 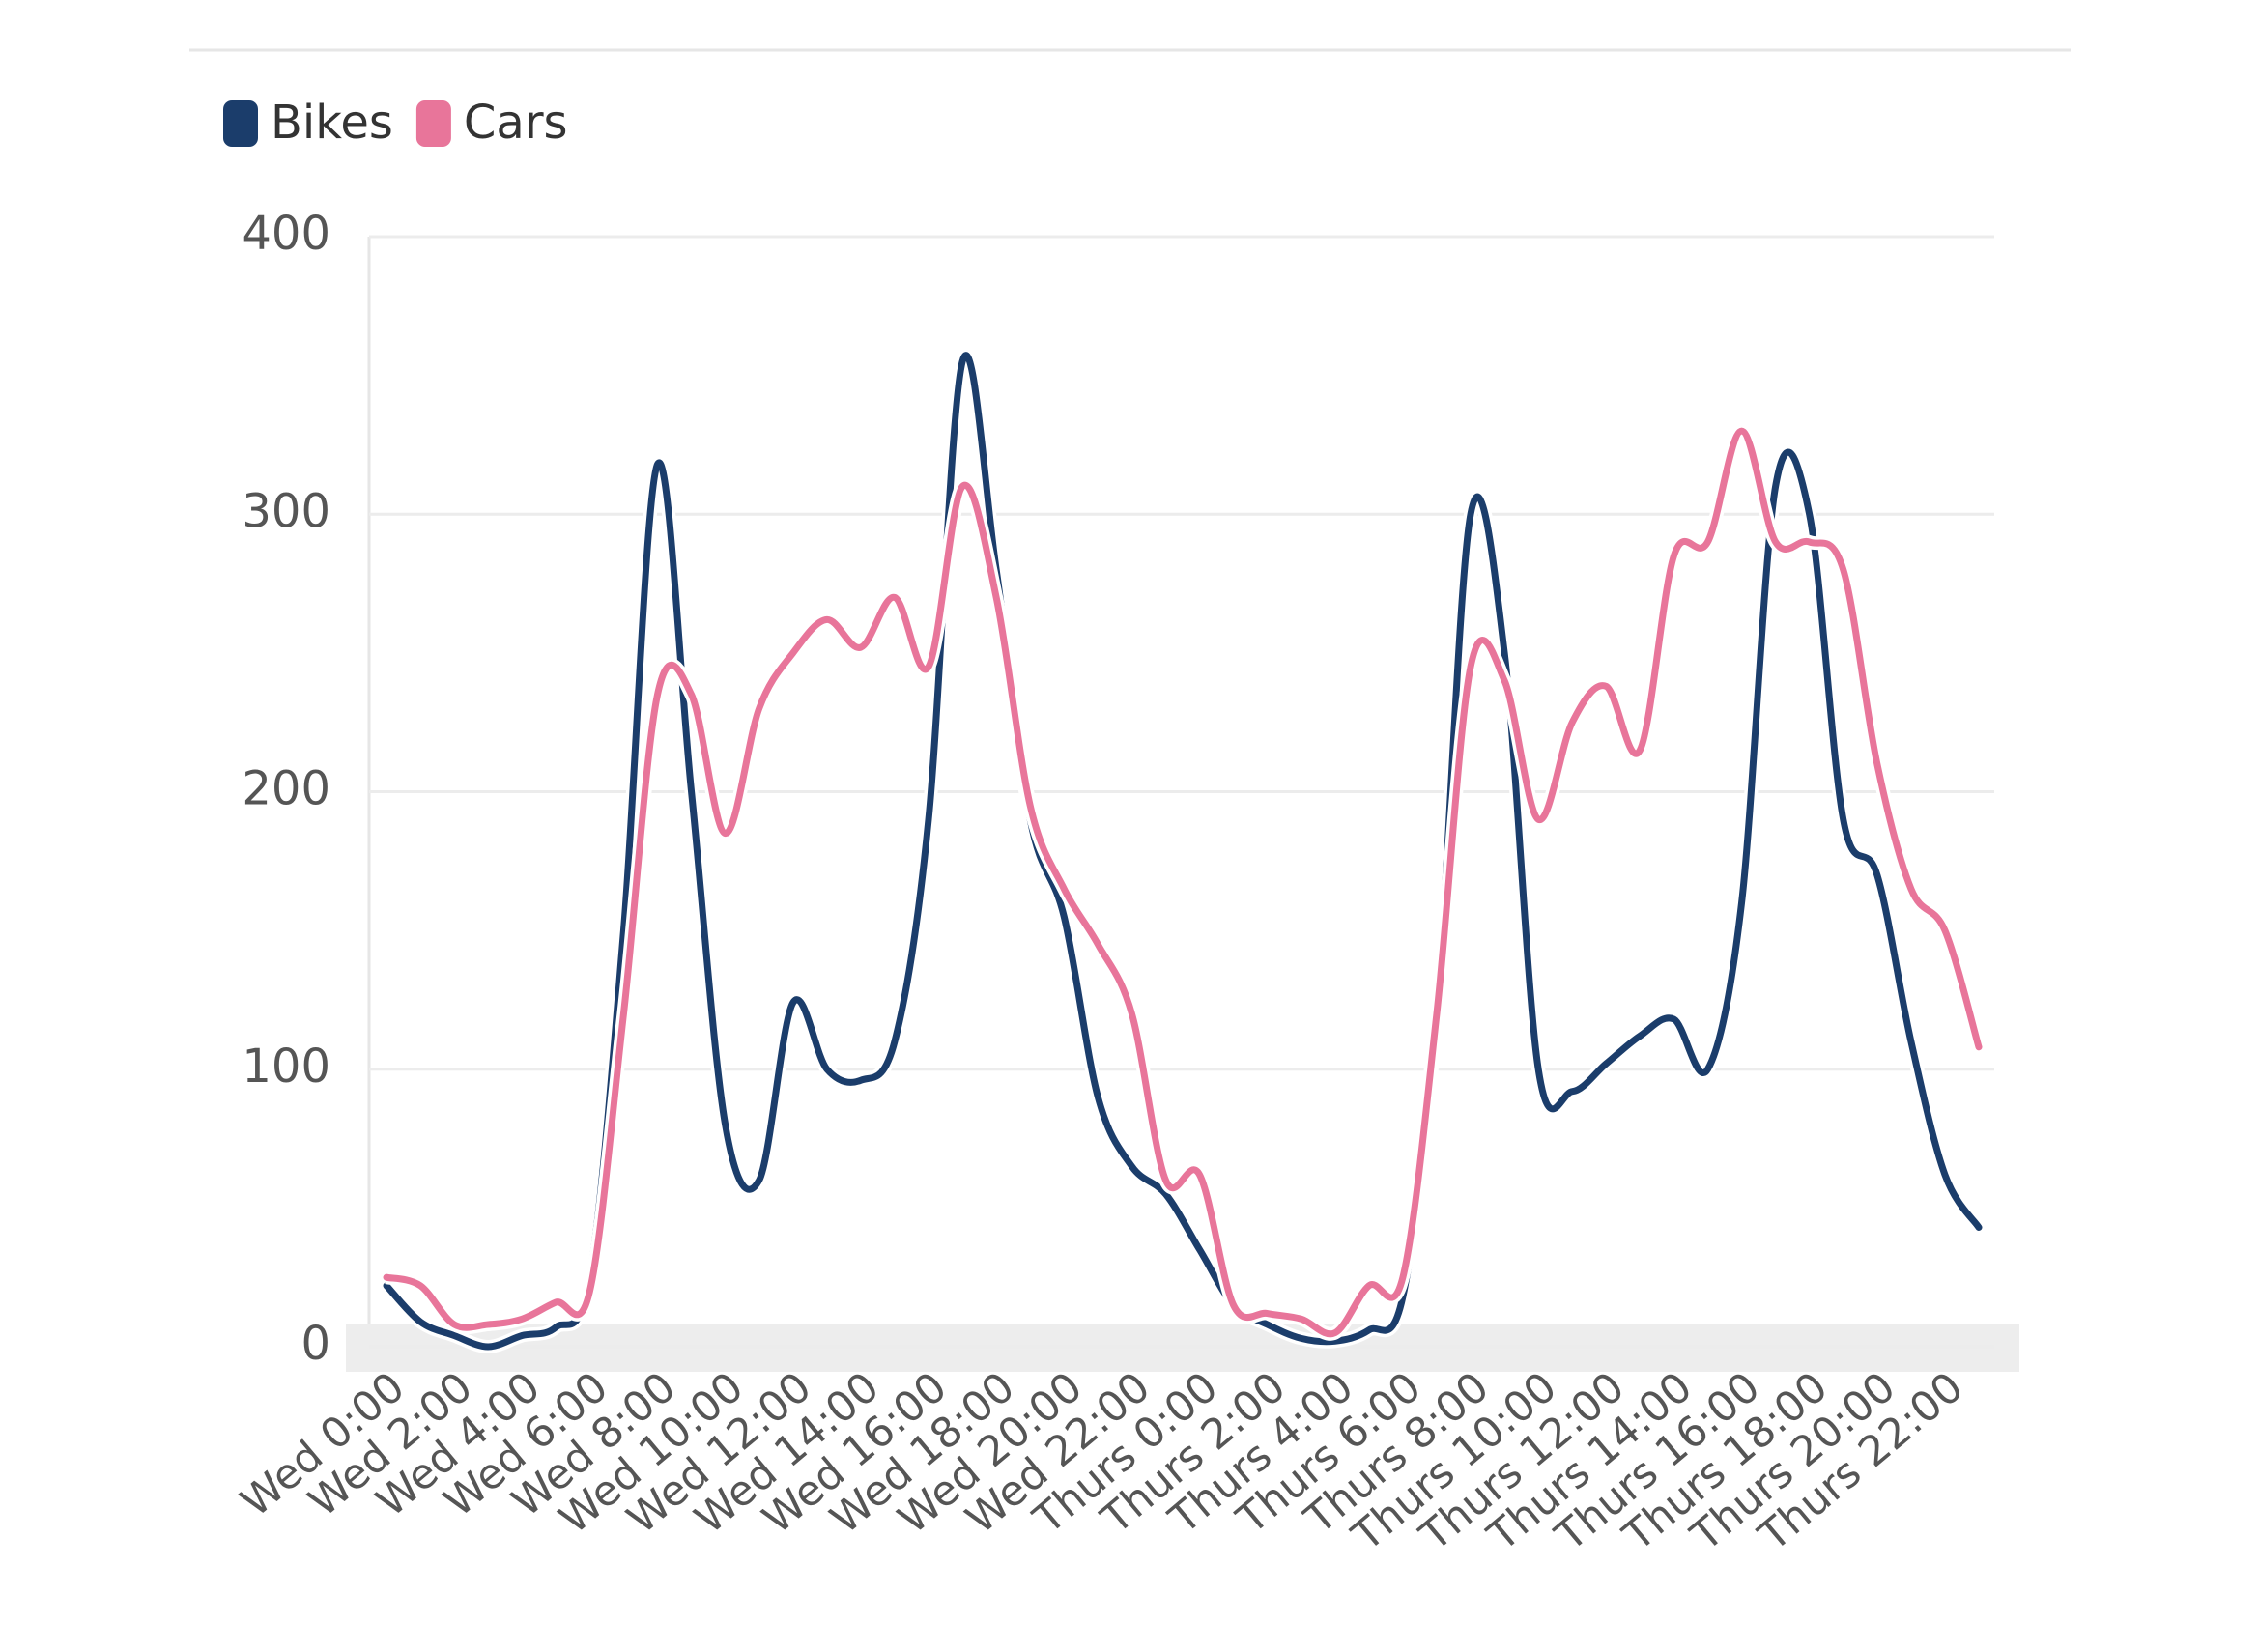 I want to click on y-tick-label: 200, so click(x=286, y=789).